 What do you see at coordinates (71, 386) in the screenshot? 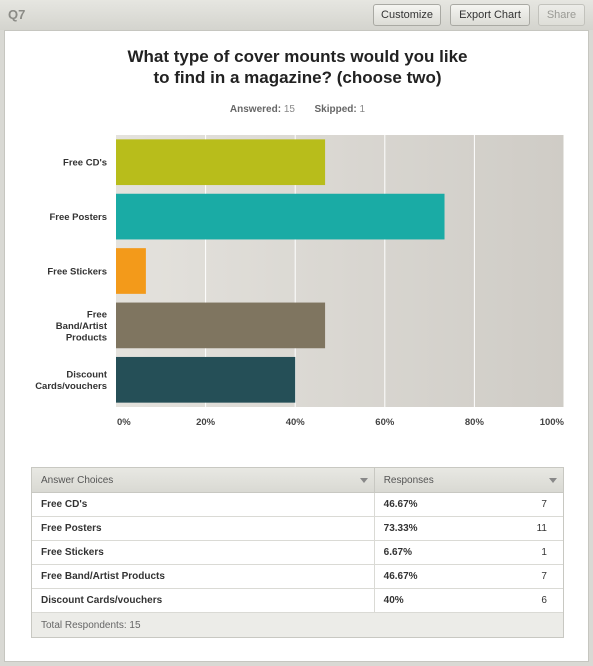
I see `category-label: Cards/vouchers` at bounding box center [71, 386].